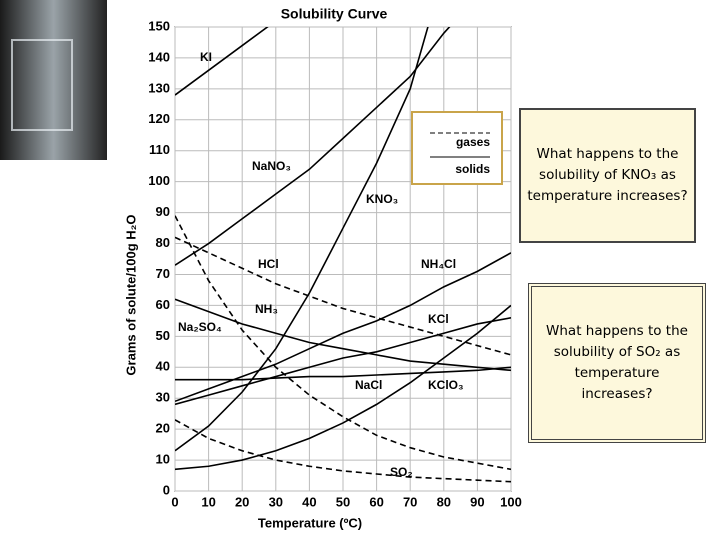 This screenshot has width=720, height=540. Describe the element at coordinates (472, 169) in the screenshot. I see `legend-label: solids` at that location.